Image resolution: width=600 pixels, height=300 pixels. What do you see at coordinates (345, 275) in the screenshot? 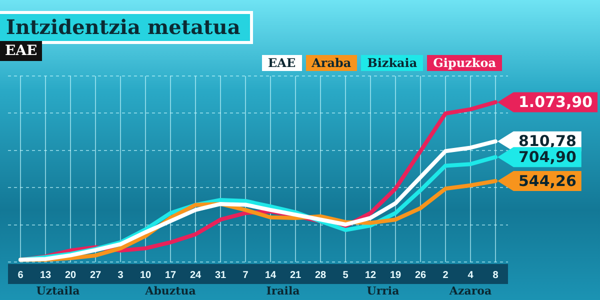
I see `x-tick-label: 5` at bounding box center [345, 275].